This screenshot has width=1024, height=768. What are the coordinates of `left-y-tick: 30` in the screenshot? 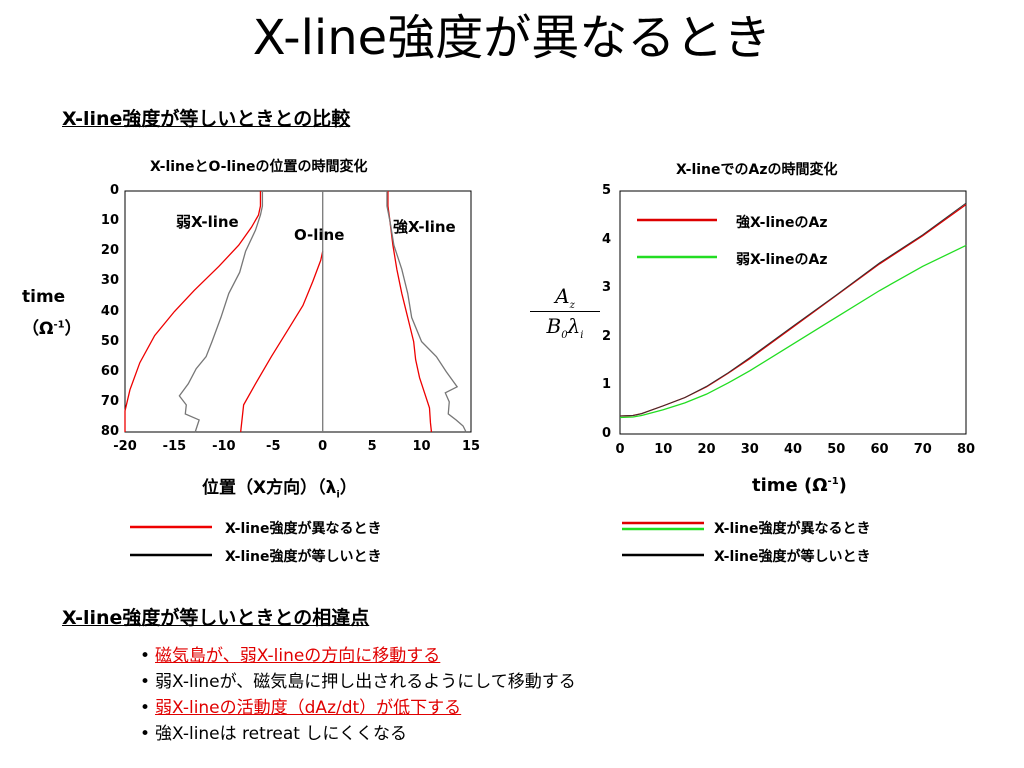 It's located at (109, 281).